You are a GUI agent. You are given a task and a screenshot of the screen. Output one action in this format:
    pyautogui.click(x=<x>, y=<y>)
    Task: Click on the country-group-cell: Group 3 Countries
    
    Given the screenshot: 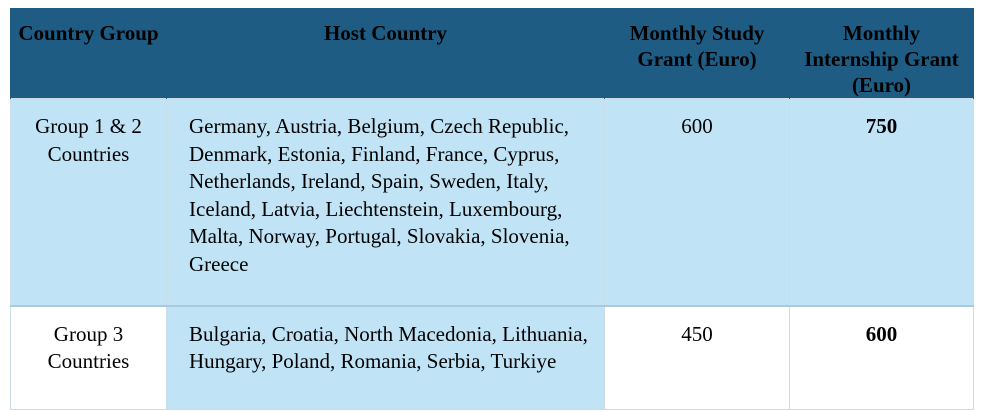 What is the action you would take?
    pyautogui.click(x=88, y=357)
    